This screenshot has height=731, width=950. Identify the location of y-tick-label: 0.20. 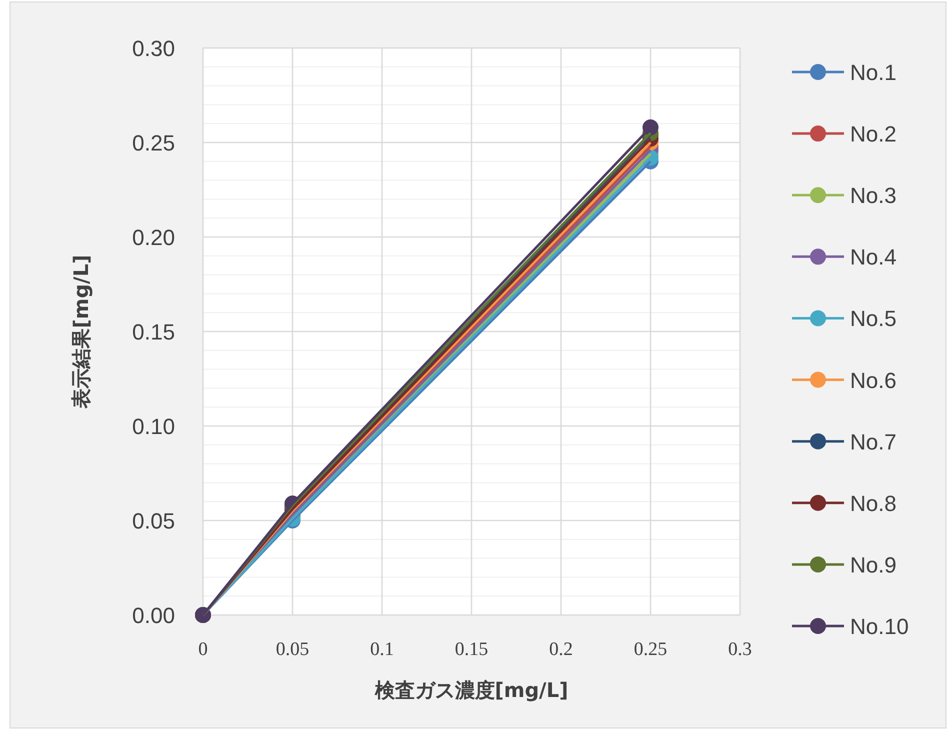
(153, 237).